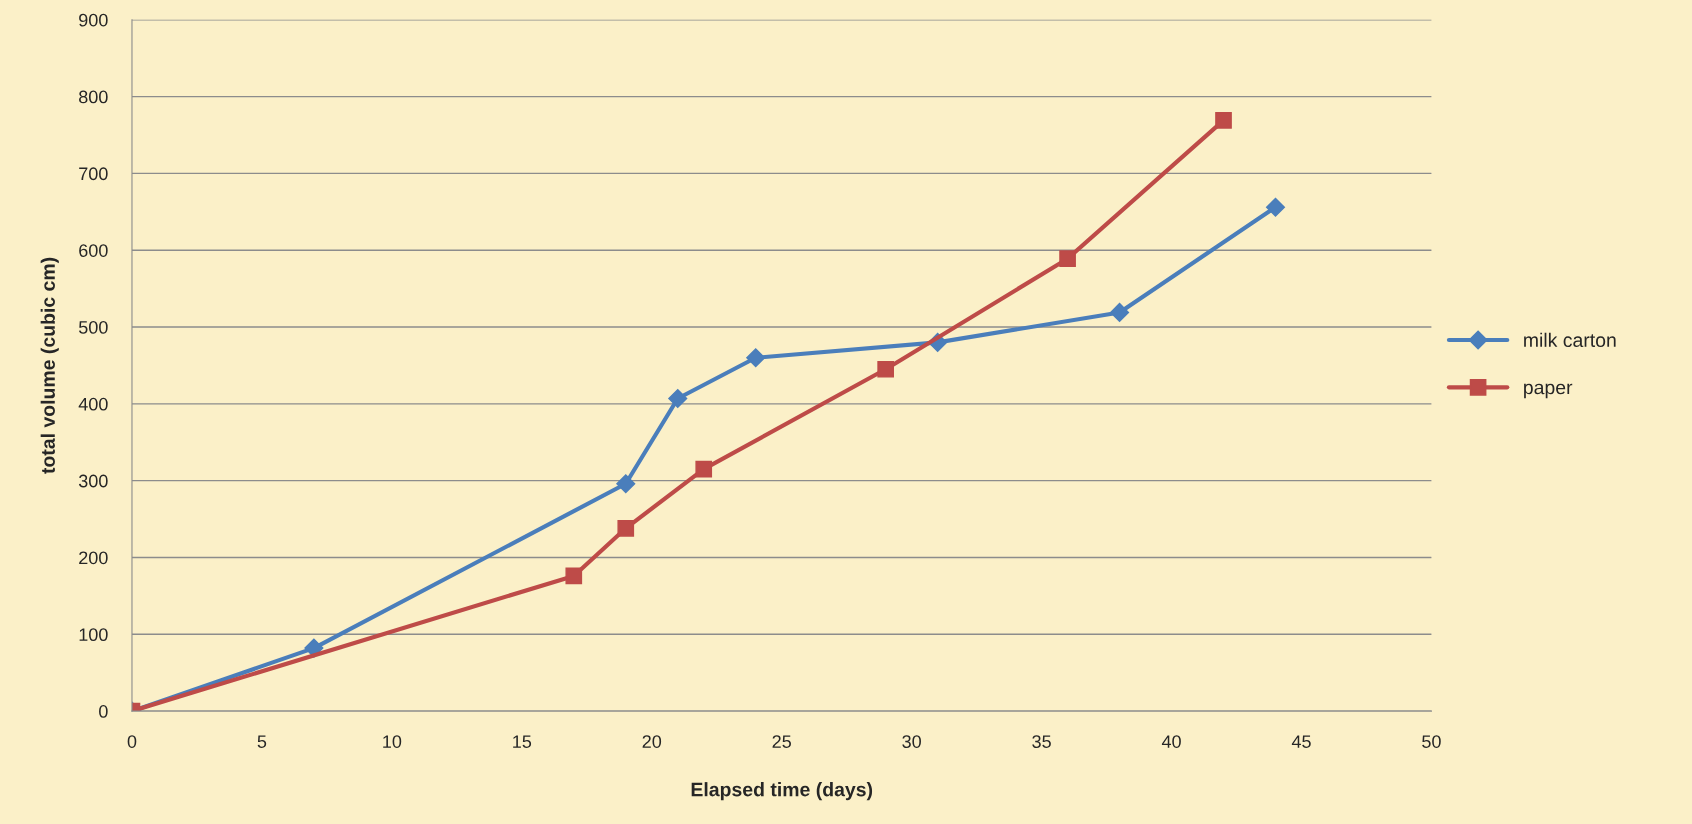  What do you see at coordinates (522, 741) in the screenshot?
I see `x-tick-label: 15` at bounding box center [522, 741].